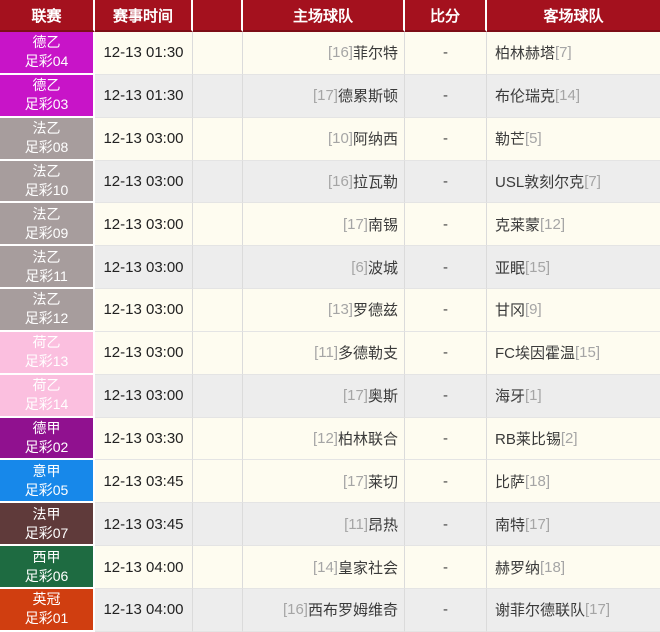 This screenshot has width=660, height=632. What do you see at coordinates (324, 525) in the screenshot?
I see `home-team-cell: [11] 昂热` at bounding box center [324, 525].